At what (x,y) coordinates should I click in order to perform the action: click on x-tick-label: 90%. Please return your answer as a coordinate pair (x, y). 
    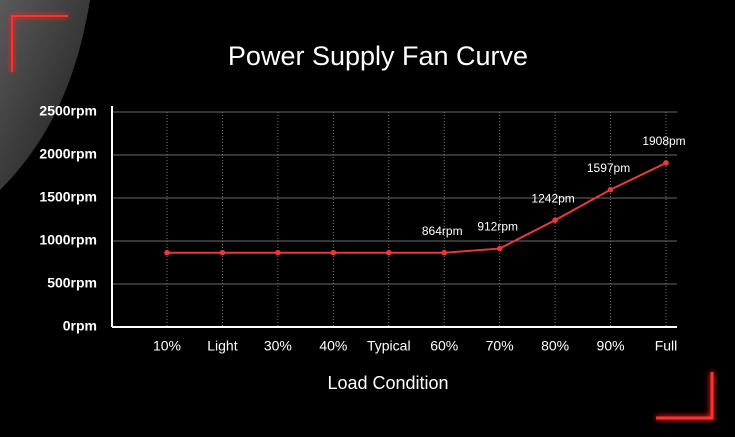
    Looking at the image, I should click on (611, 346).